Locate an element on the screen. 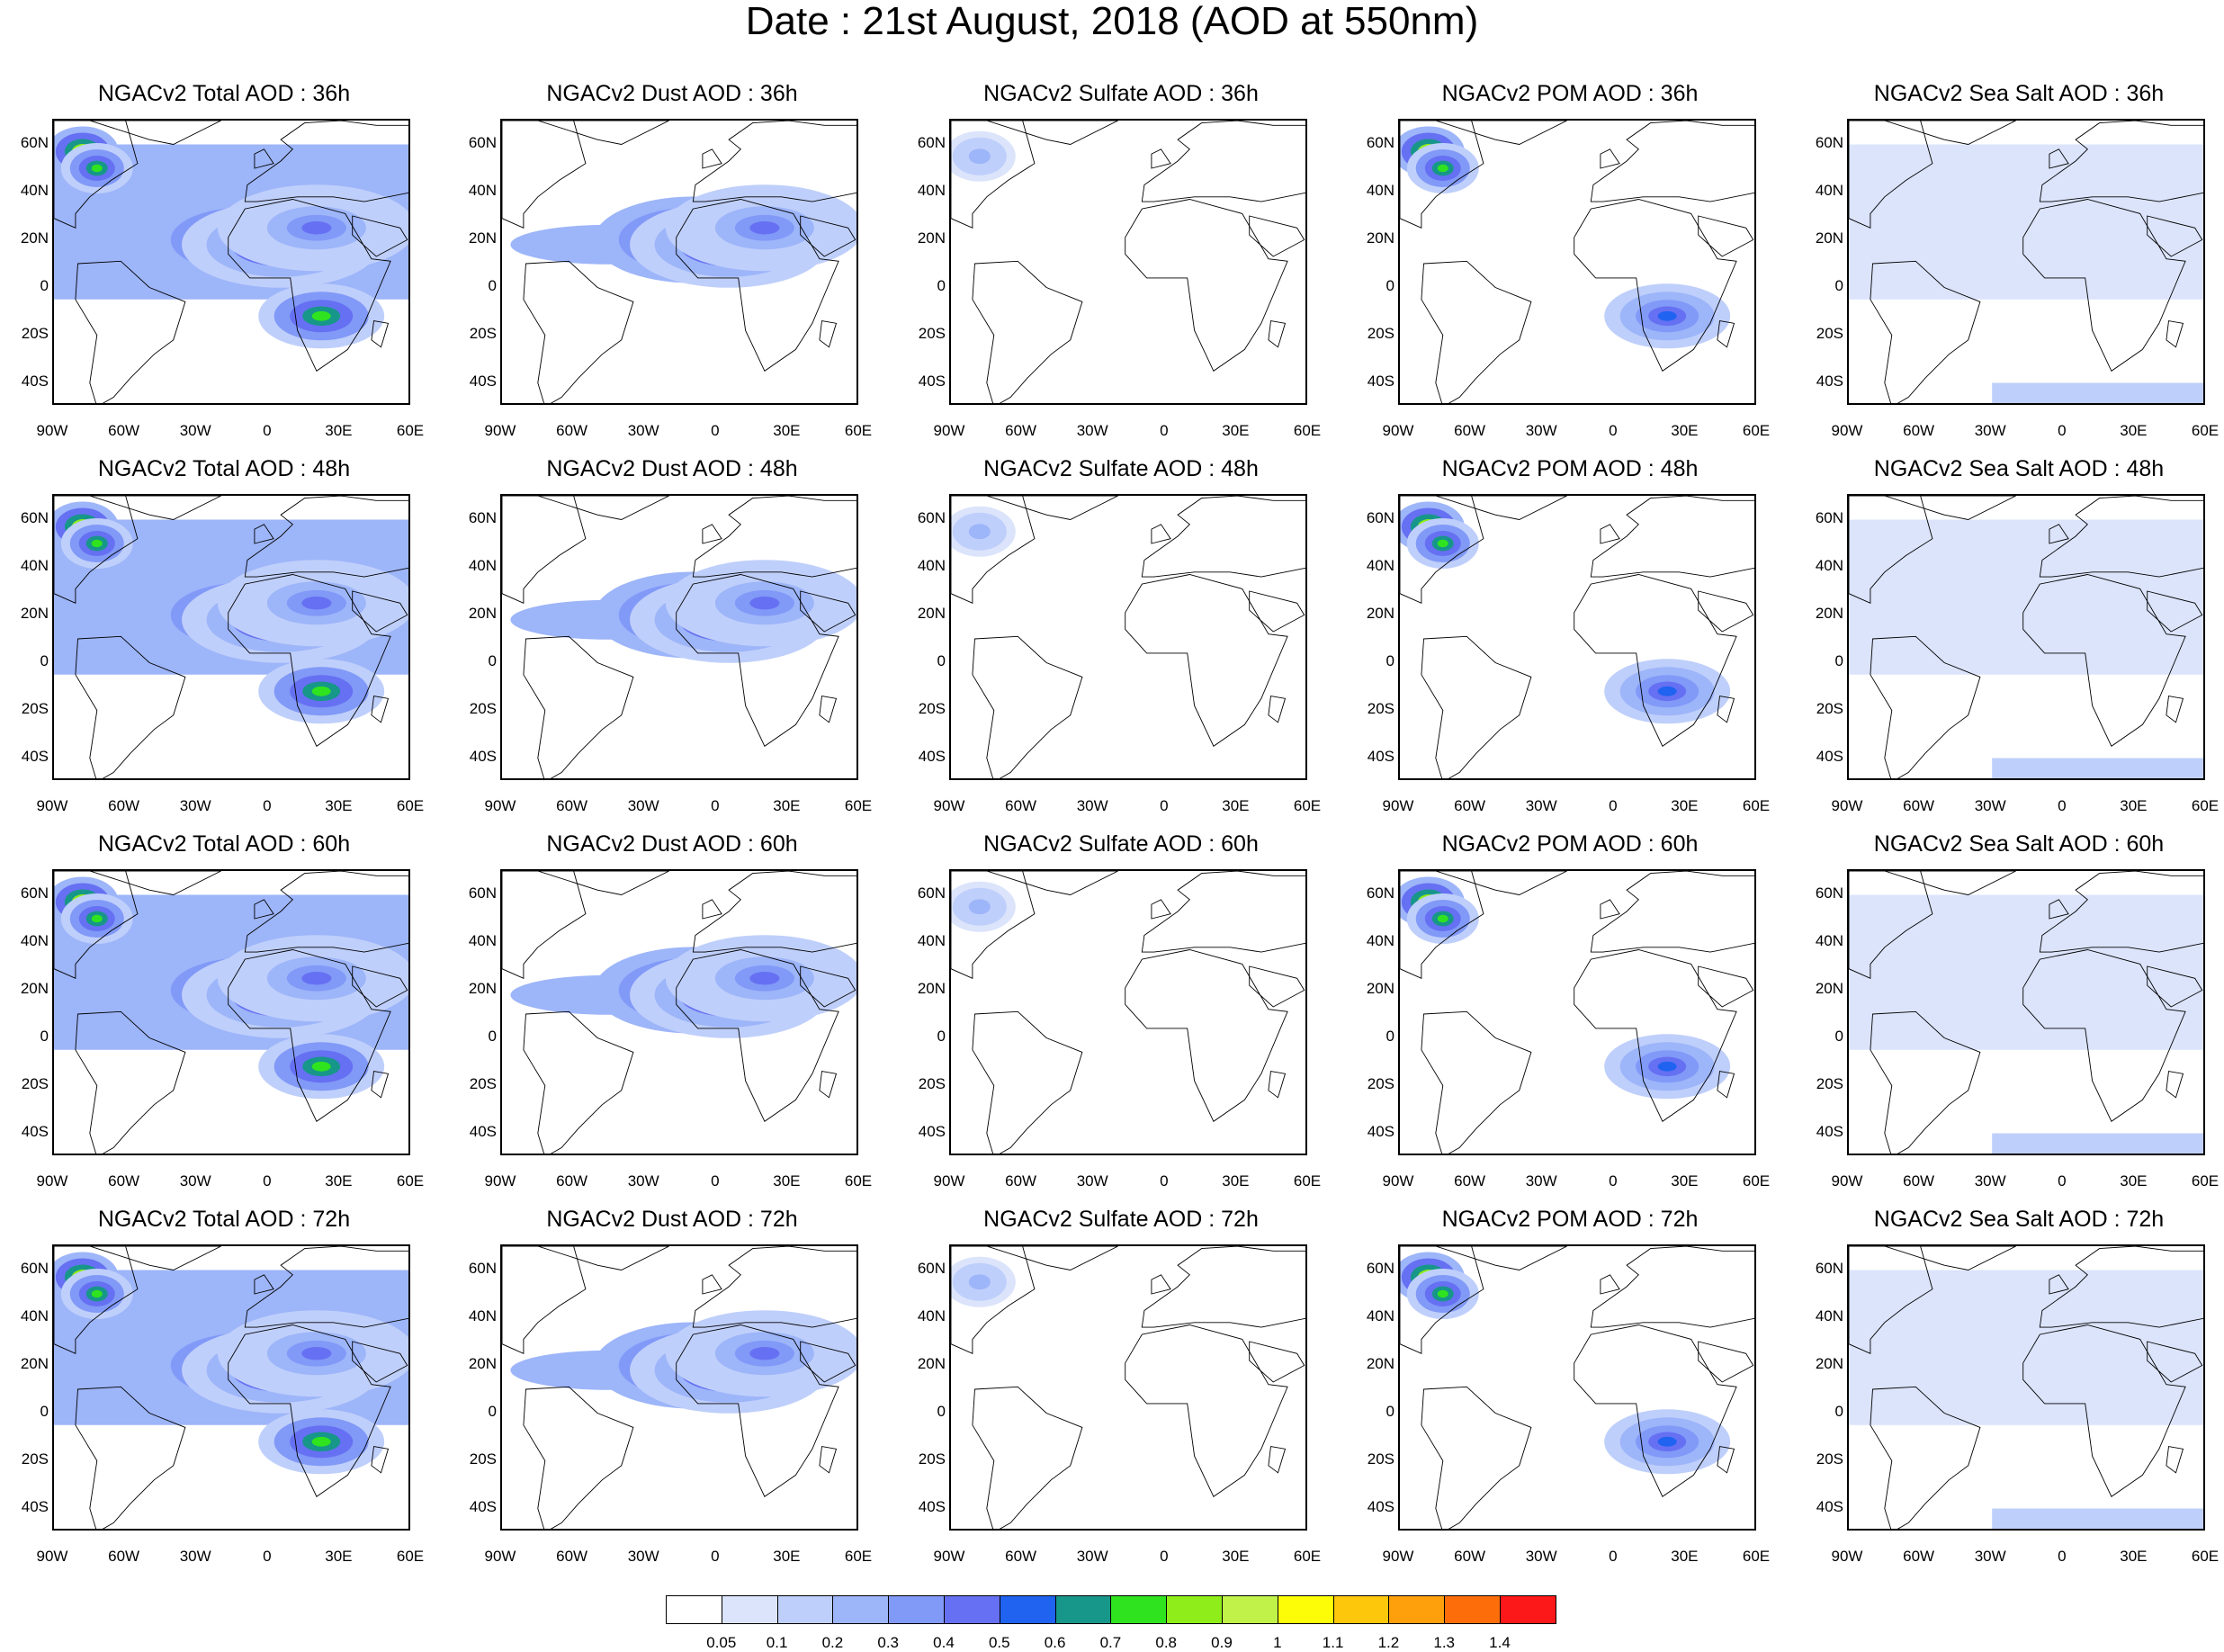 The image size is (2224, 1652). colorbar-label: 0.8 is located at coordinates (1166, 1642).